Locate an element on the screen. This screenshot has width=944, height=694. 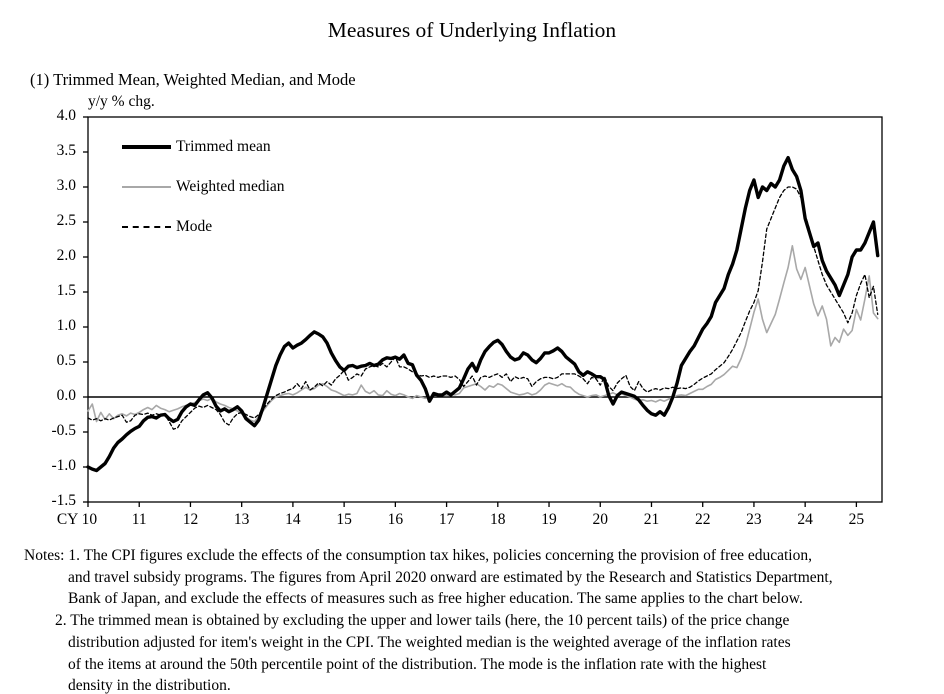
x-tick-label: 22 is located at coordinates (702, 519).